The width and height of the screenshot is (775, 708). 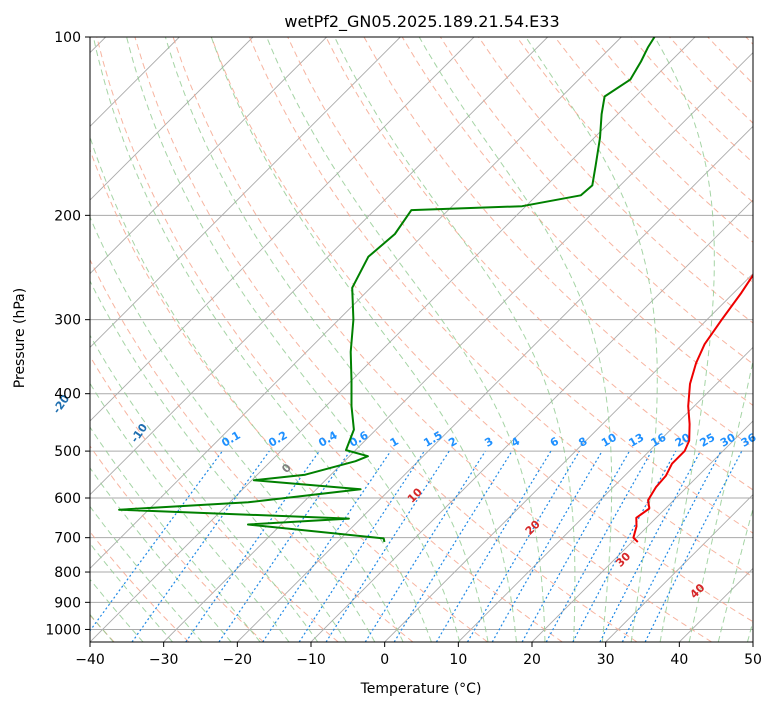 What do you see at coordinates (67, 395) in the screenshot?
I see `y-tick-label: 400` at bounding box center [67, 395].